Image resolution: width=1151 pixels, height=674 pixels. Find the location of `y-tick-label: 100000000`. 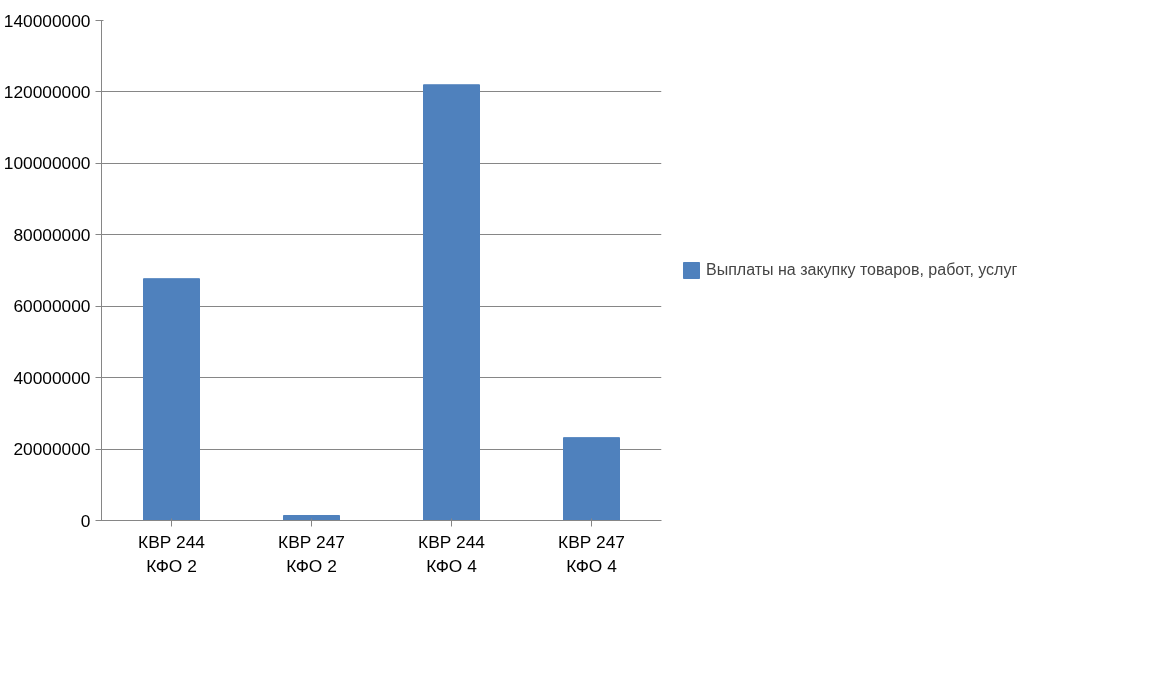

y-tick-label: 100000000 is located at coordinates (47, 163).